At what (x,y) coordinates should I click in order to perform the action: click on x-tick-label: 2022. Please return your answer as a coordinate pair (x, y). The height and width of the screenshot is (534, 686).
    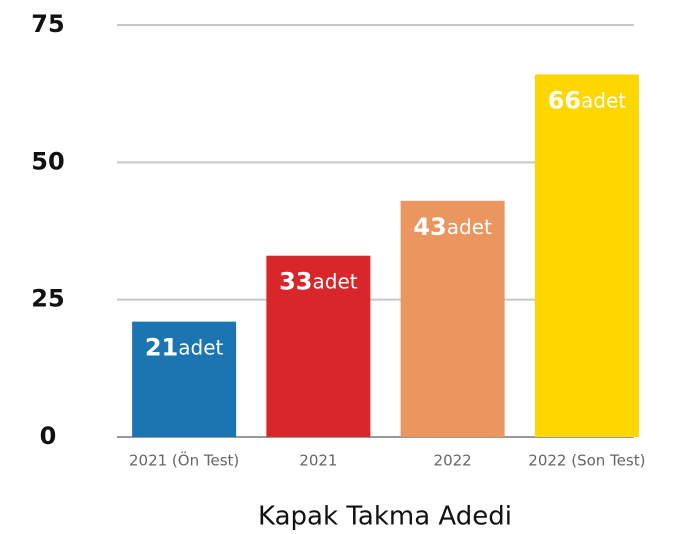
    Looking at the image, I should click on (453, 461).